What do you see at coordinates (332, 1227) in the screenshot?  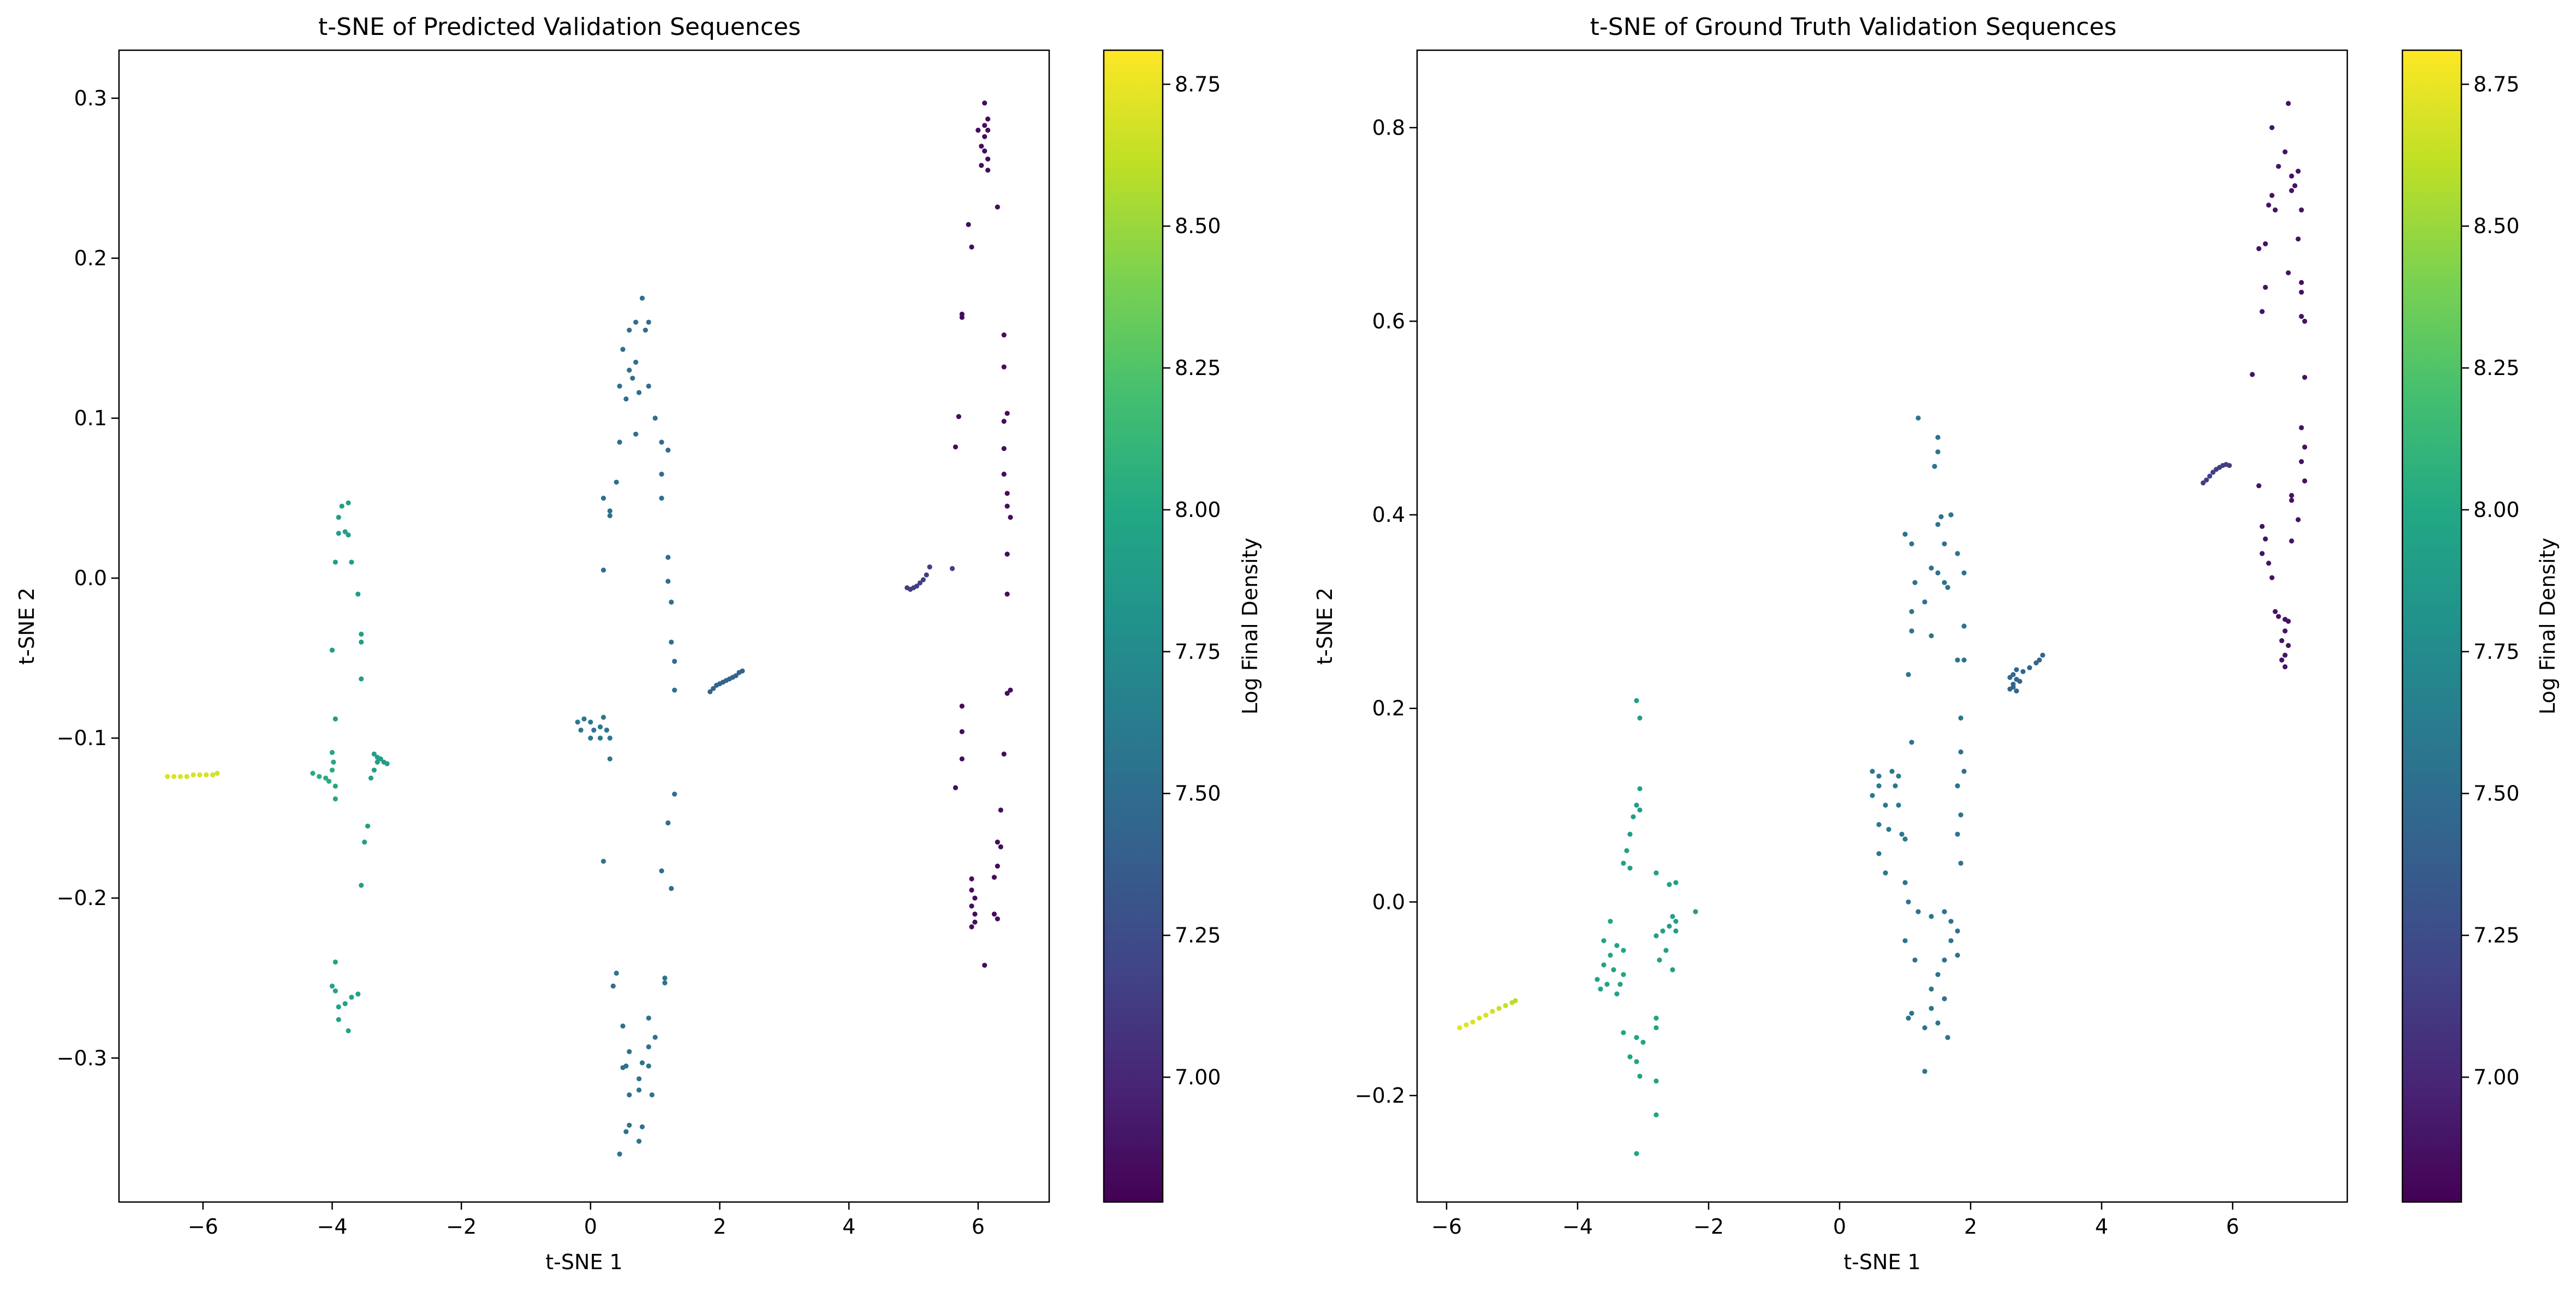 I see `x-tick-label: −4` at bounding box center [332, 1227].